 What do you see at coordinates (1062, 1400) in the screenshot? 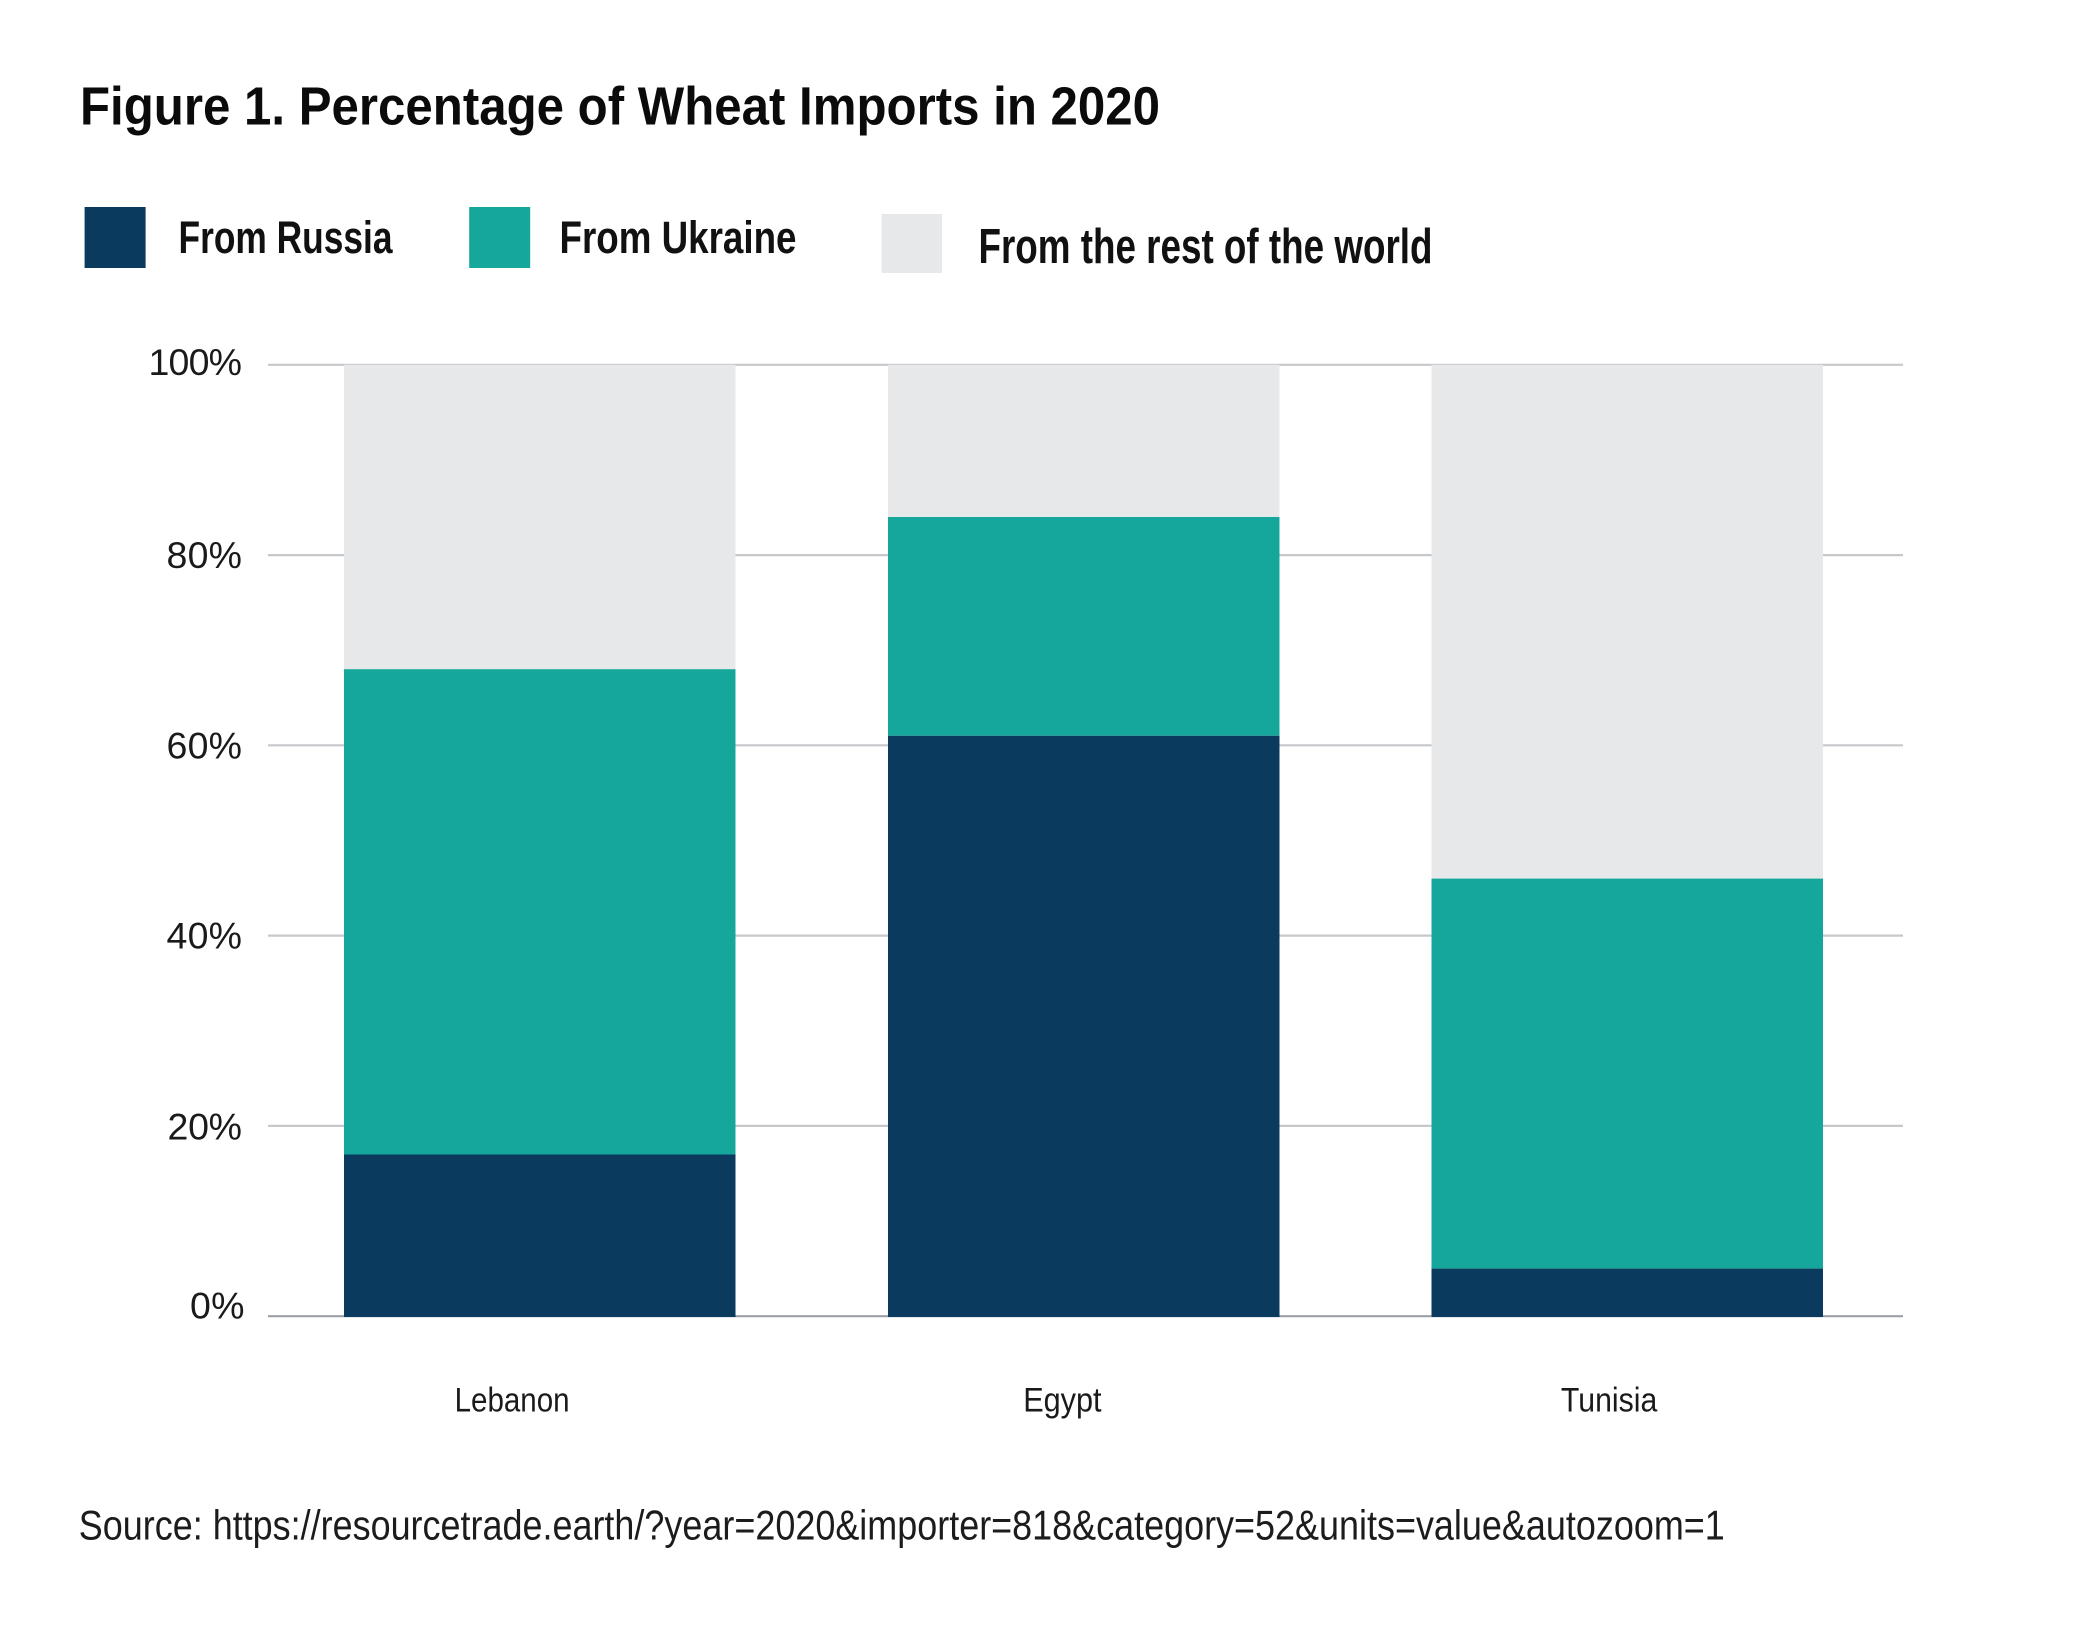
I see `svg-text: Egypt` at bounding box center [1062, 1400].